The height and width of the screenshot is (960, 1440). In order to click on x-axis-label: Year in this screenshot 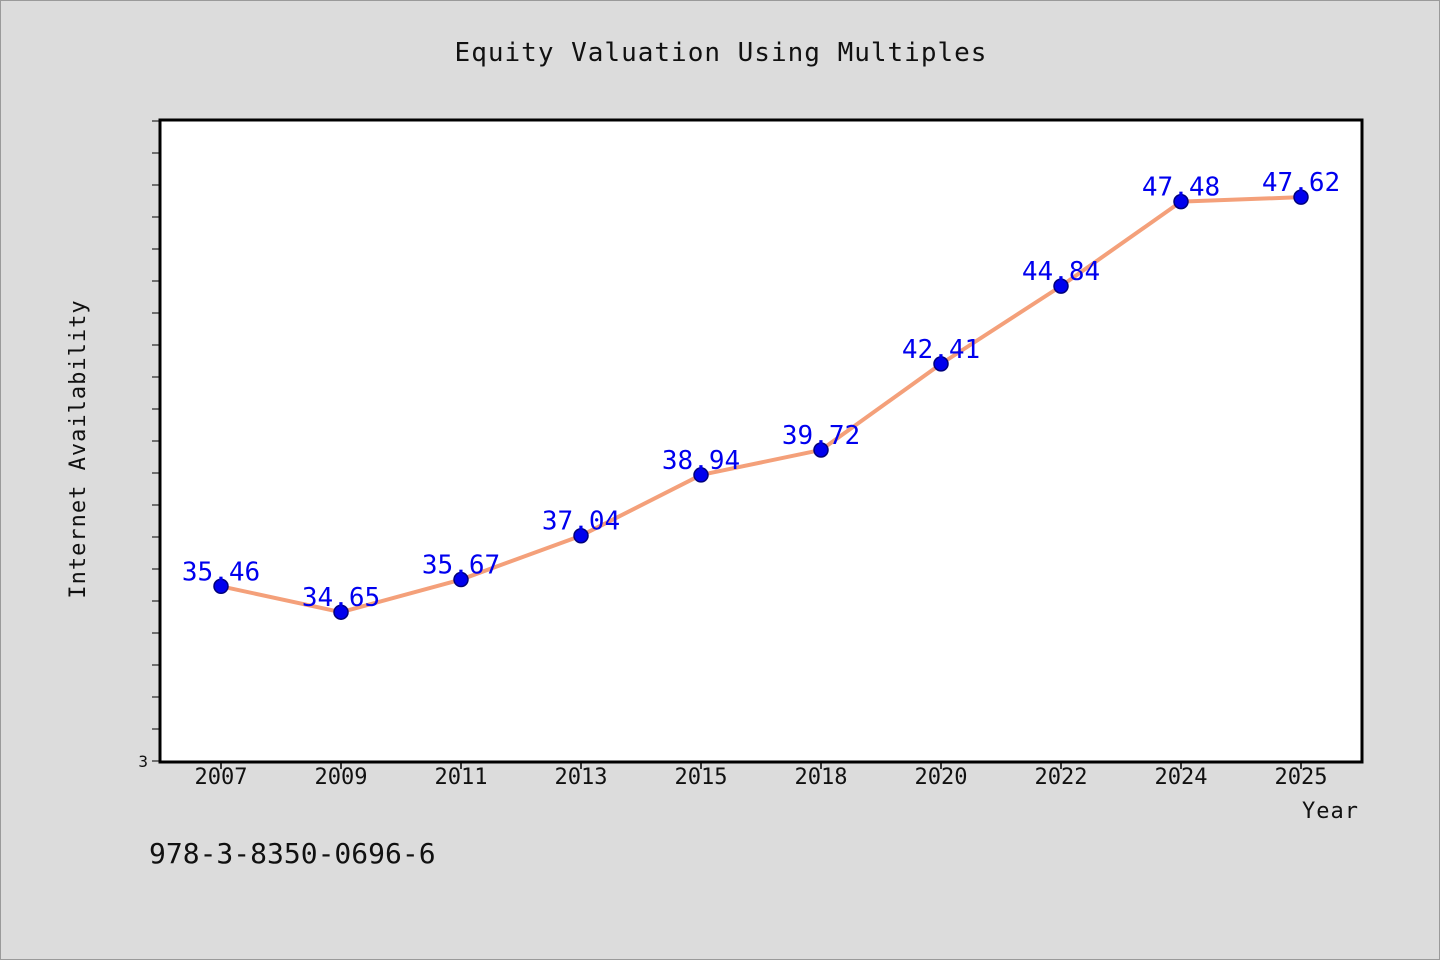, I will do `click(1330, 811)`.